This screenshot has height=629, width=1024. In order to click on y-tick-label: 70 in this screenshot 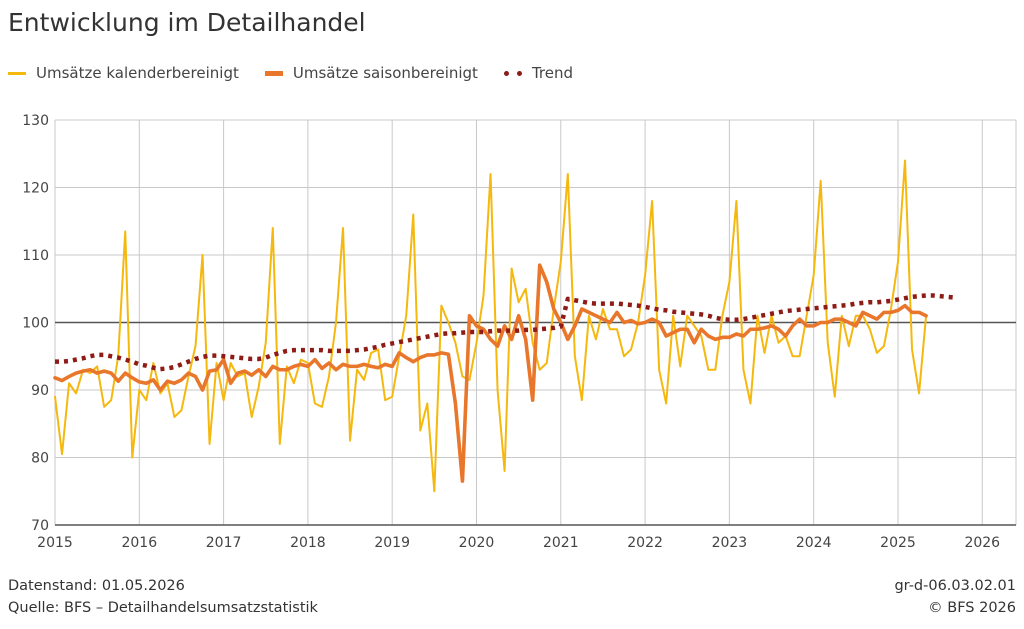, I will do `click(40, 526)`.